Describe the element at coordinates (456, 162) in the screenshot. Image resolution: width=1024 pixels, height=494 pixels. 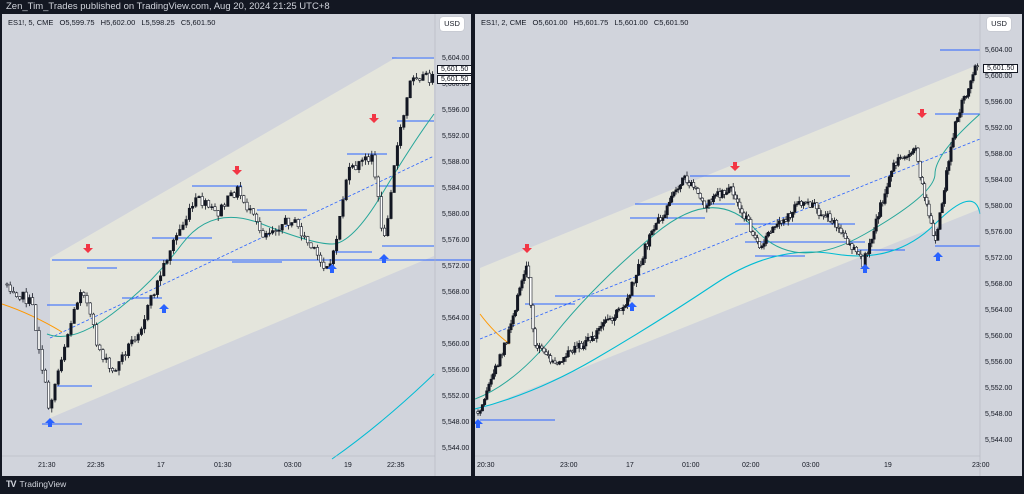
I see `left-price-label: 5,588.00` at that location.